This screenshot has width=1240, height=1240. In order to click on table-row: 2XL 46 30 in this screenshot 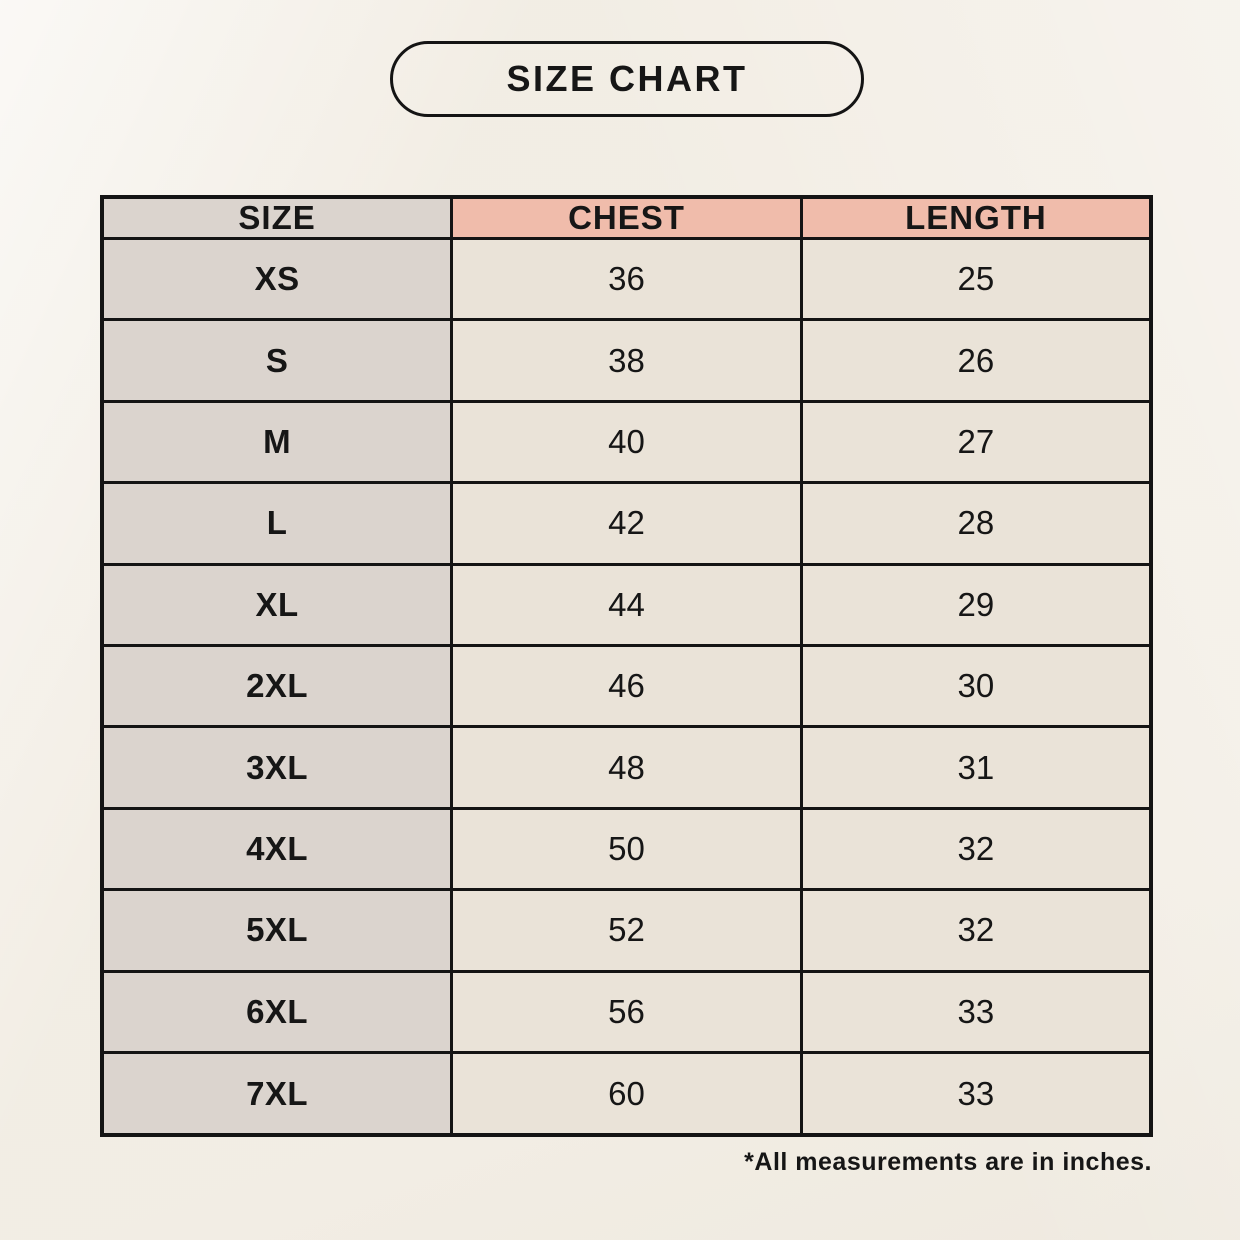, I will do `click(626, 686)`.